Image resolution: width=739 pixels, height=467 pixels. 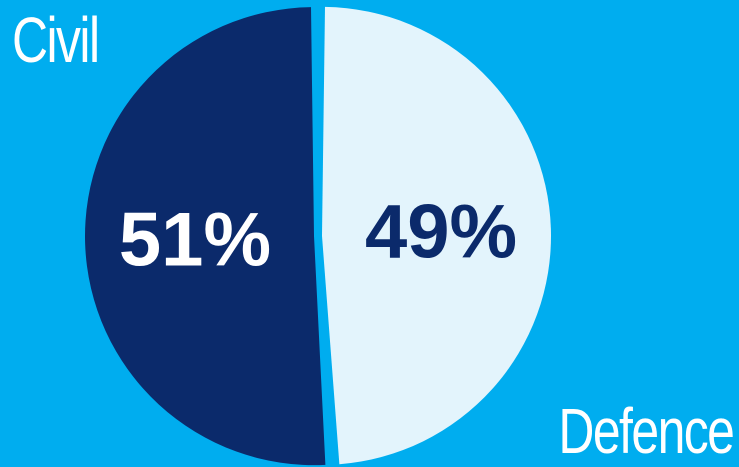 What do you see at coordinates (195, 239) in the screenshot?
I see `slice-value-civil: 51%` at bounding box center [195, 239].